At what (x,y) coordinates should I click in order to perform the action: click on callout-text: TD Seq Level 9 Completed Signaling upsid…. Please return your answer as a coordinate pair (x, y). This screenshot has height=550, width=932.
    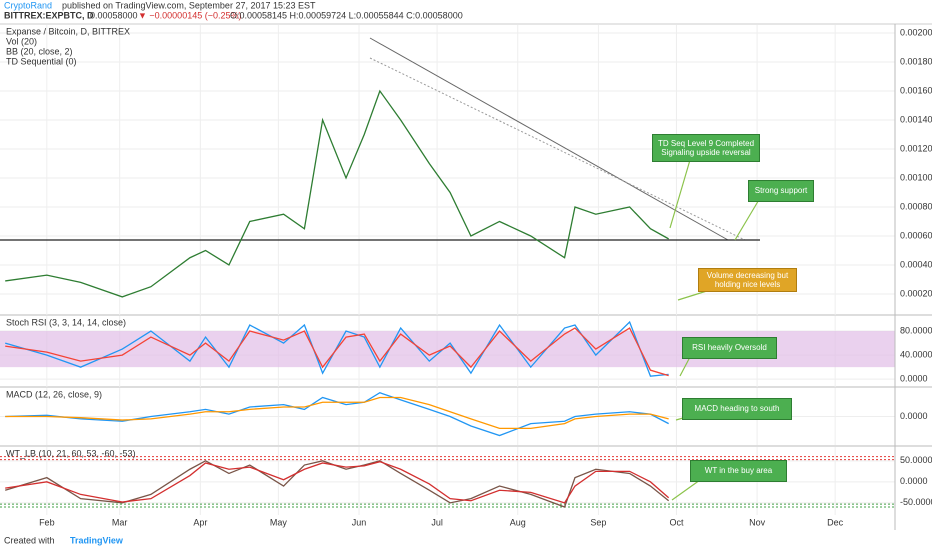
    Looking at the image, I should click on (706, 148).